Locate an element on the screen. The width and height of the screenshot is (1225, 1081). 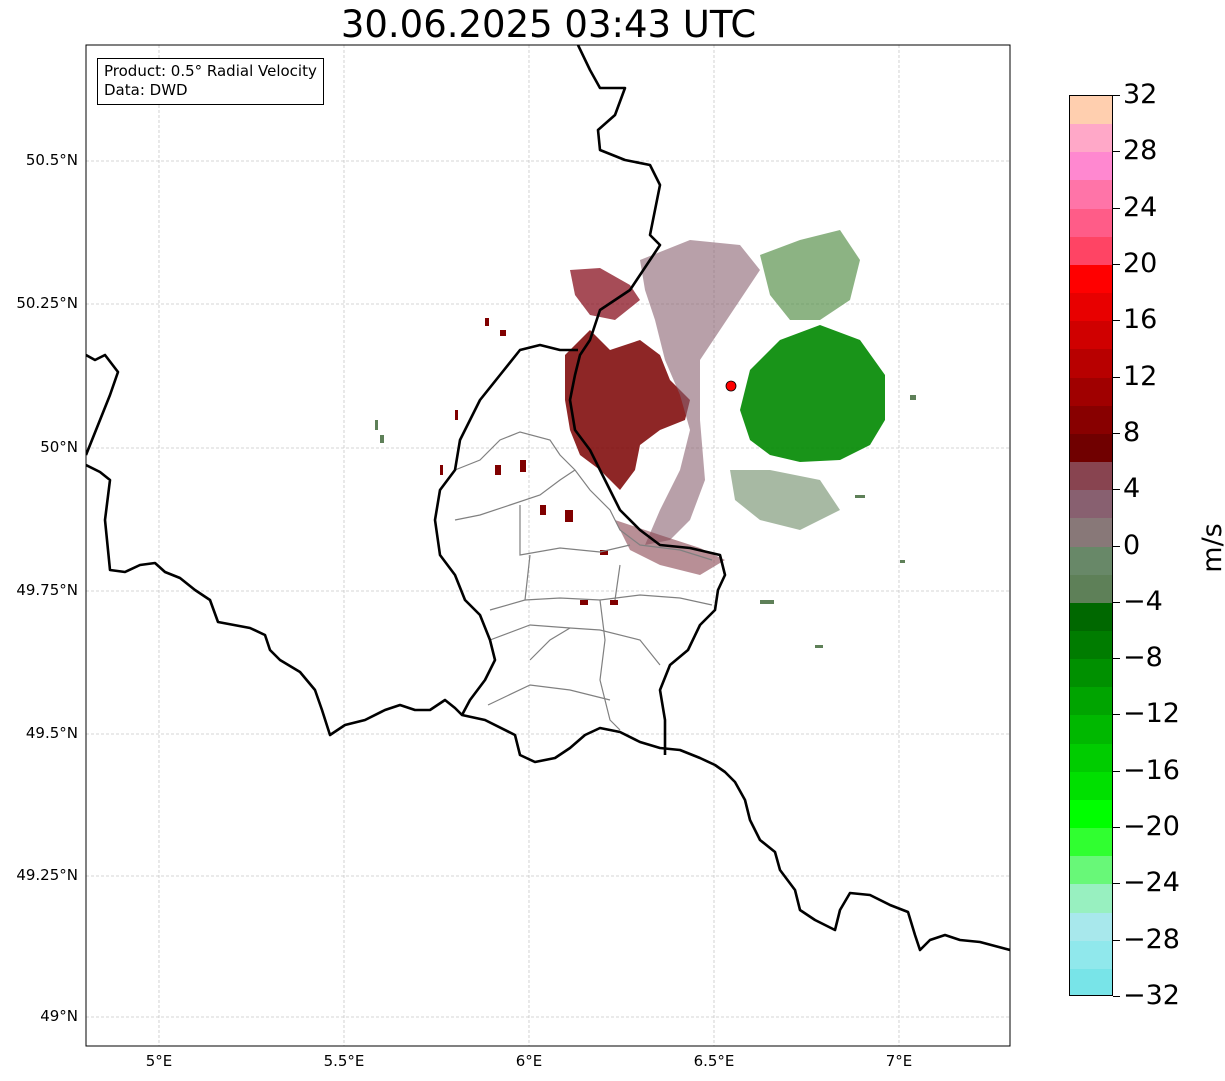
colorbar-tick-label: −16 is located at coordinates (1151, 770).